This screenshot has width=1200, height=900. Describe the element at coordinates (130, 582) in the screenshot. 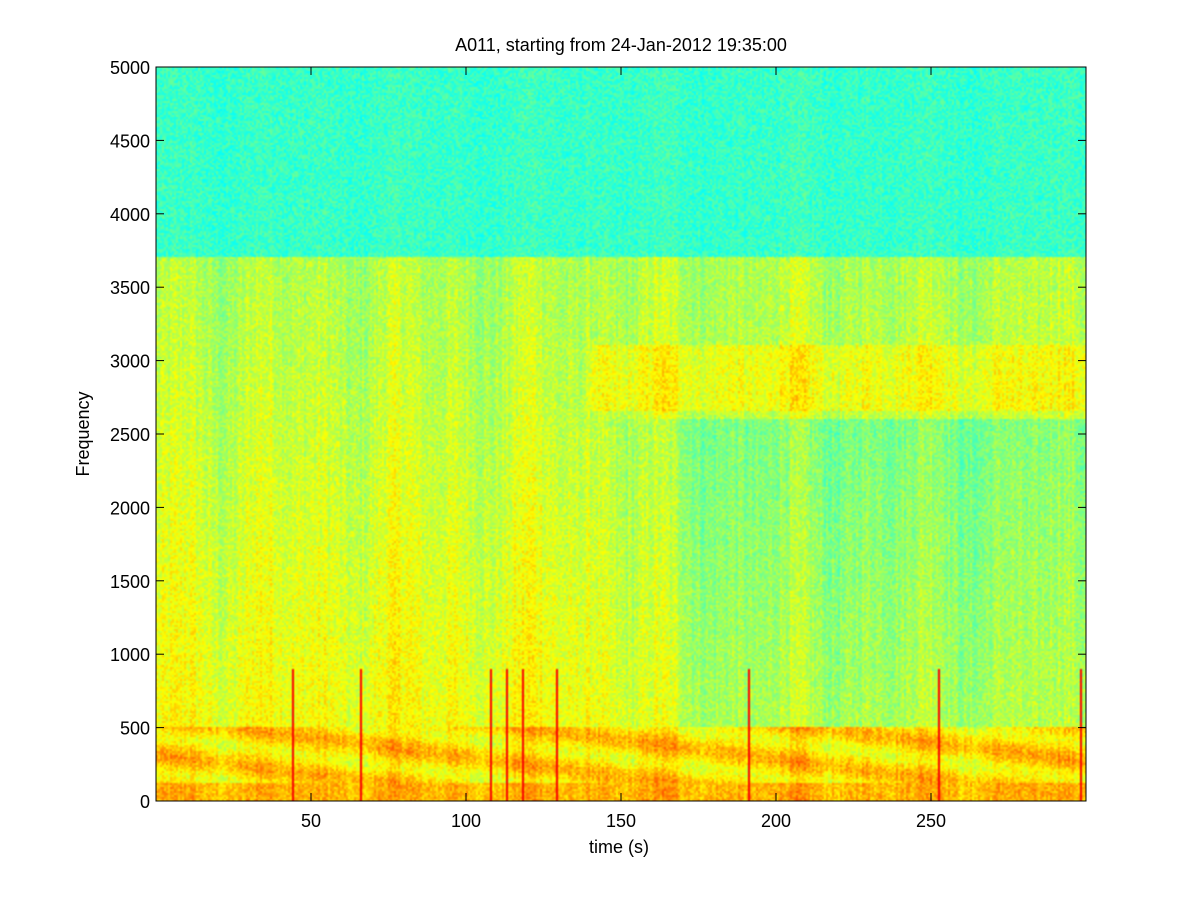

I see `y-tick-label: 1500` at that location.